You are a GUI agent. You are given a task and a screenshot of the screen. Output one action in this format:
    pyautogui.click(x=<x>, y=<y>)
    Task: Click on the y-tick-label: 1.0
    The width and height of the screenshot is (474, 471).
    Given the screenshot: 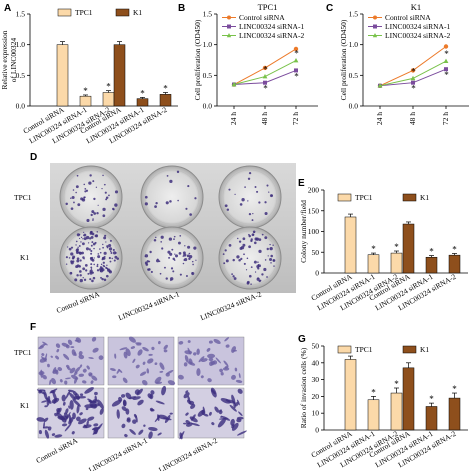 What is the action you would take?
    pyautogui.click(x=21, y=44)
    